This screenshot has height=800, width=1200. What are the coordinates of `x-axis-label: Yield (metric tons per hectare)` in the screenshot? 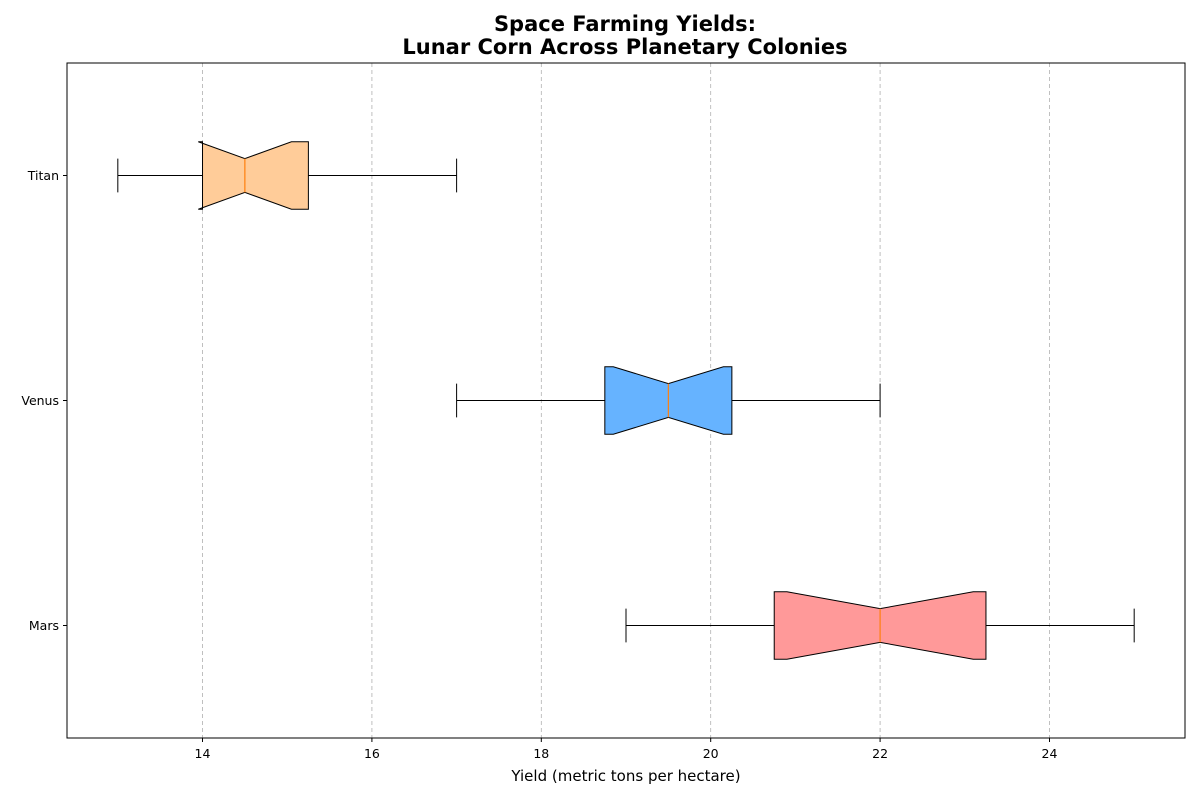 It's located at (625, 776).